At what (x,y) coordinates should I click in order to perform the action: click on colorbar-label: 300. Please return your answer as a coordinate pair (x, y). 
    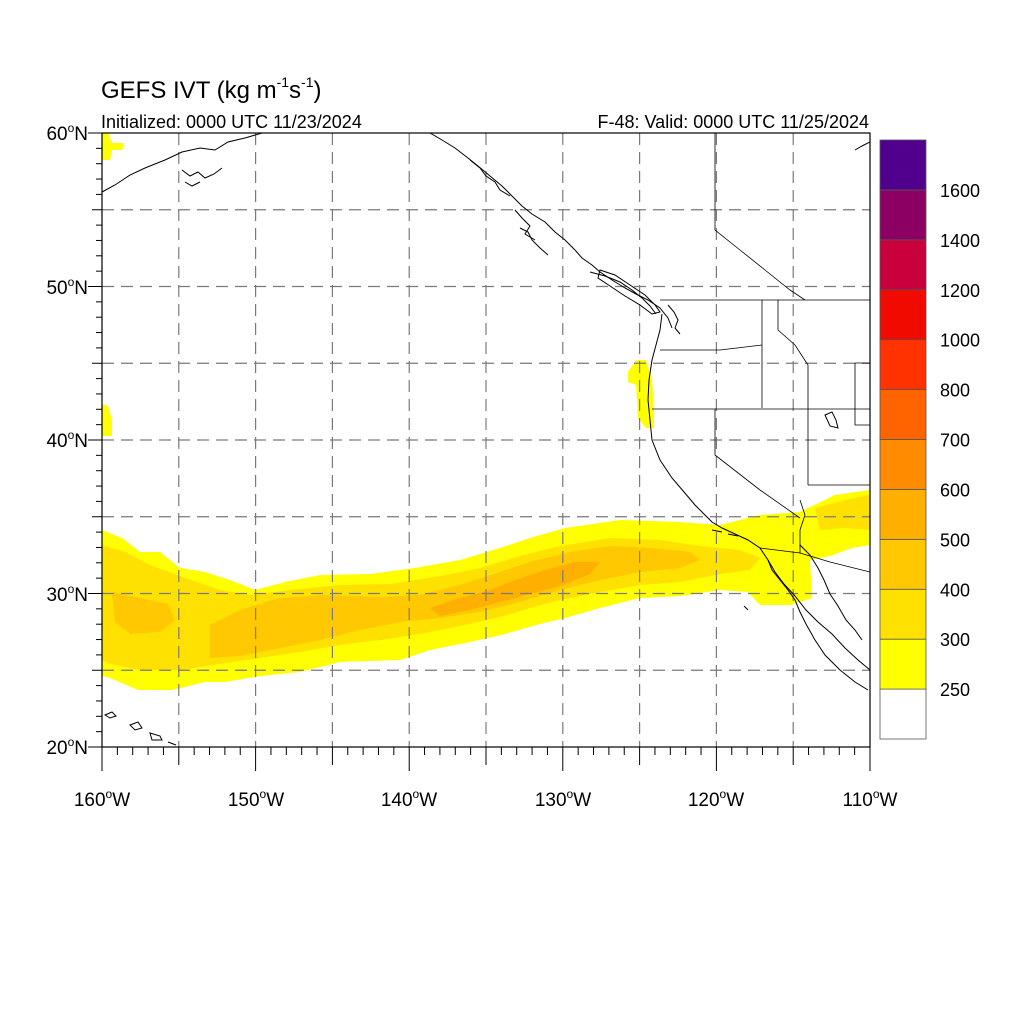
    Looking at the image, I should click on (955, 640).